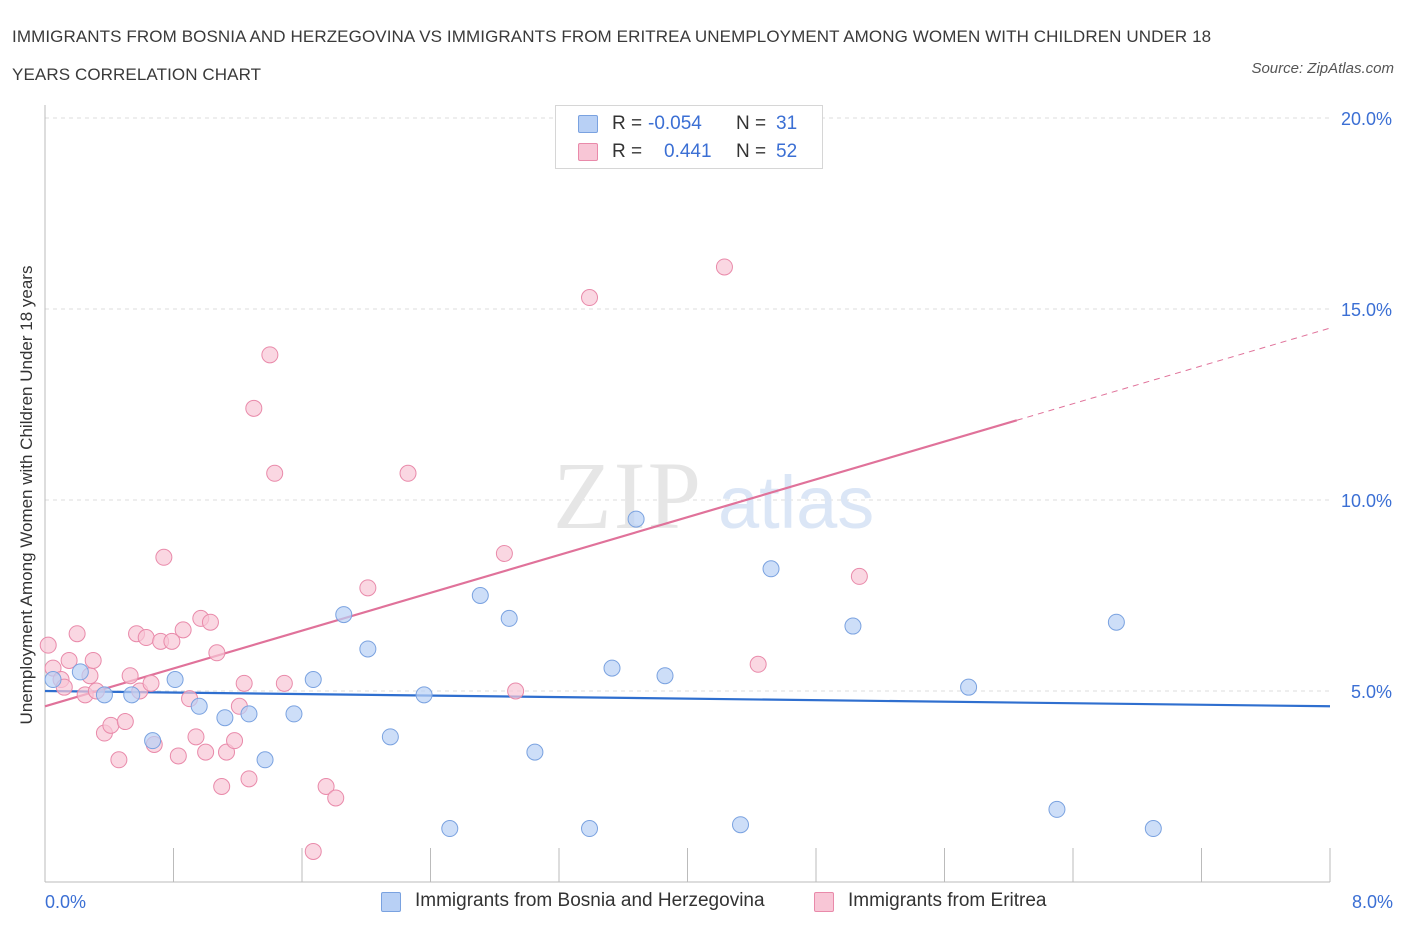 The image size is (1406, 930). What do you see at coordinates (689, 137) in the screenshot?
I see `stats-legend: R = -0.054 N = 31 R = 0.441 N = 52` at bounding box center [689, 137].